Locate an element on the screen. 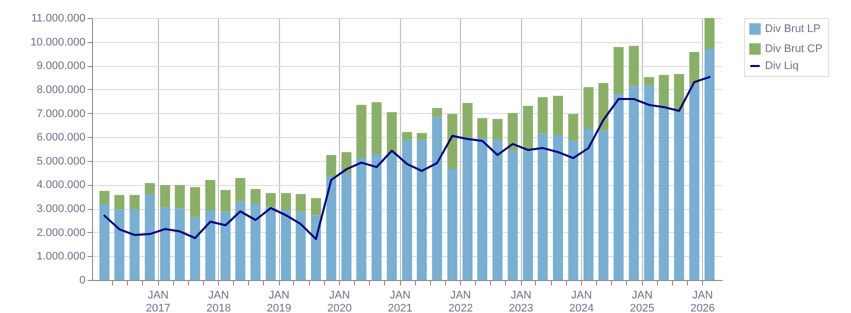 This screenshot has width=851, height=313. x-tick-label: JAN 2018 is located at coordinates (218, 301).